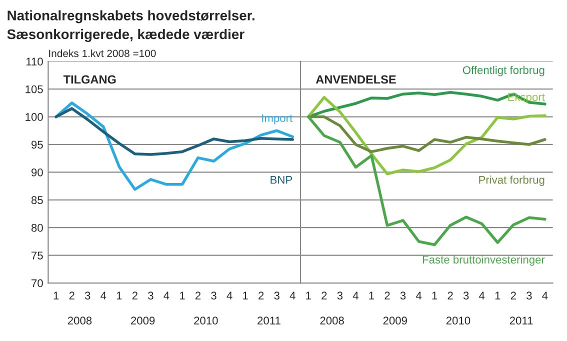  Describe the element at coordinates (34, 89) in the screenshot. I see `y-tick-label: 105` at that location.